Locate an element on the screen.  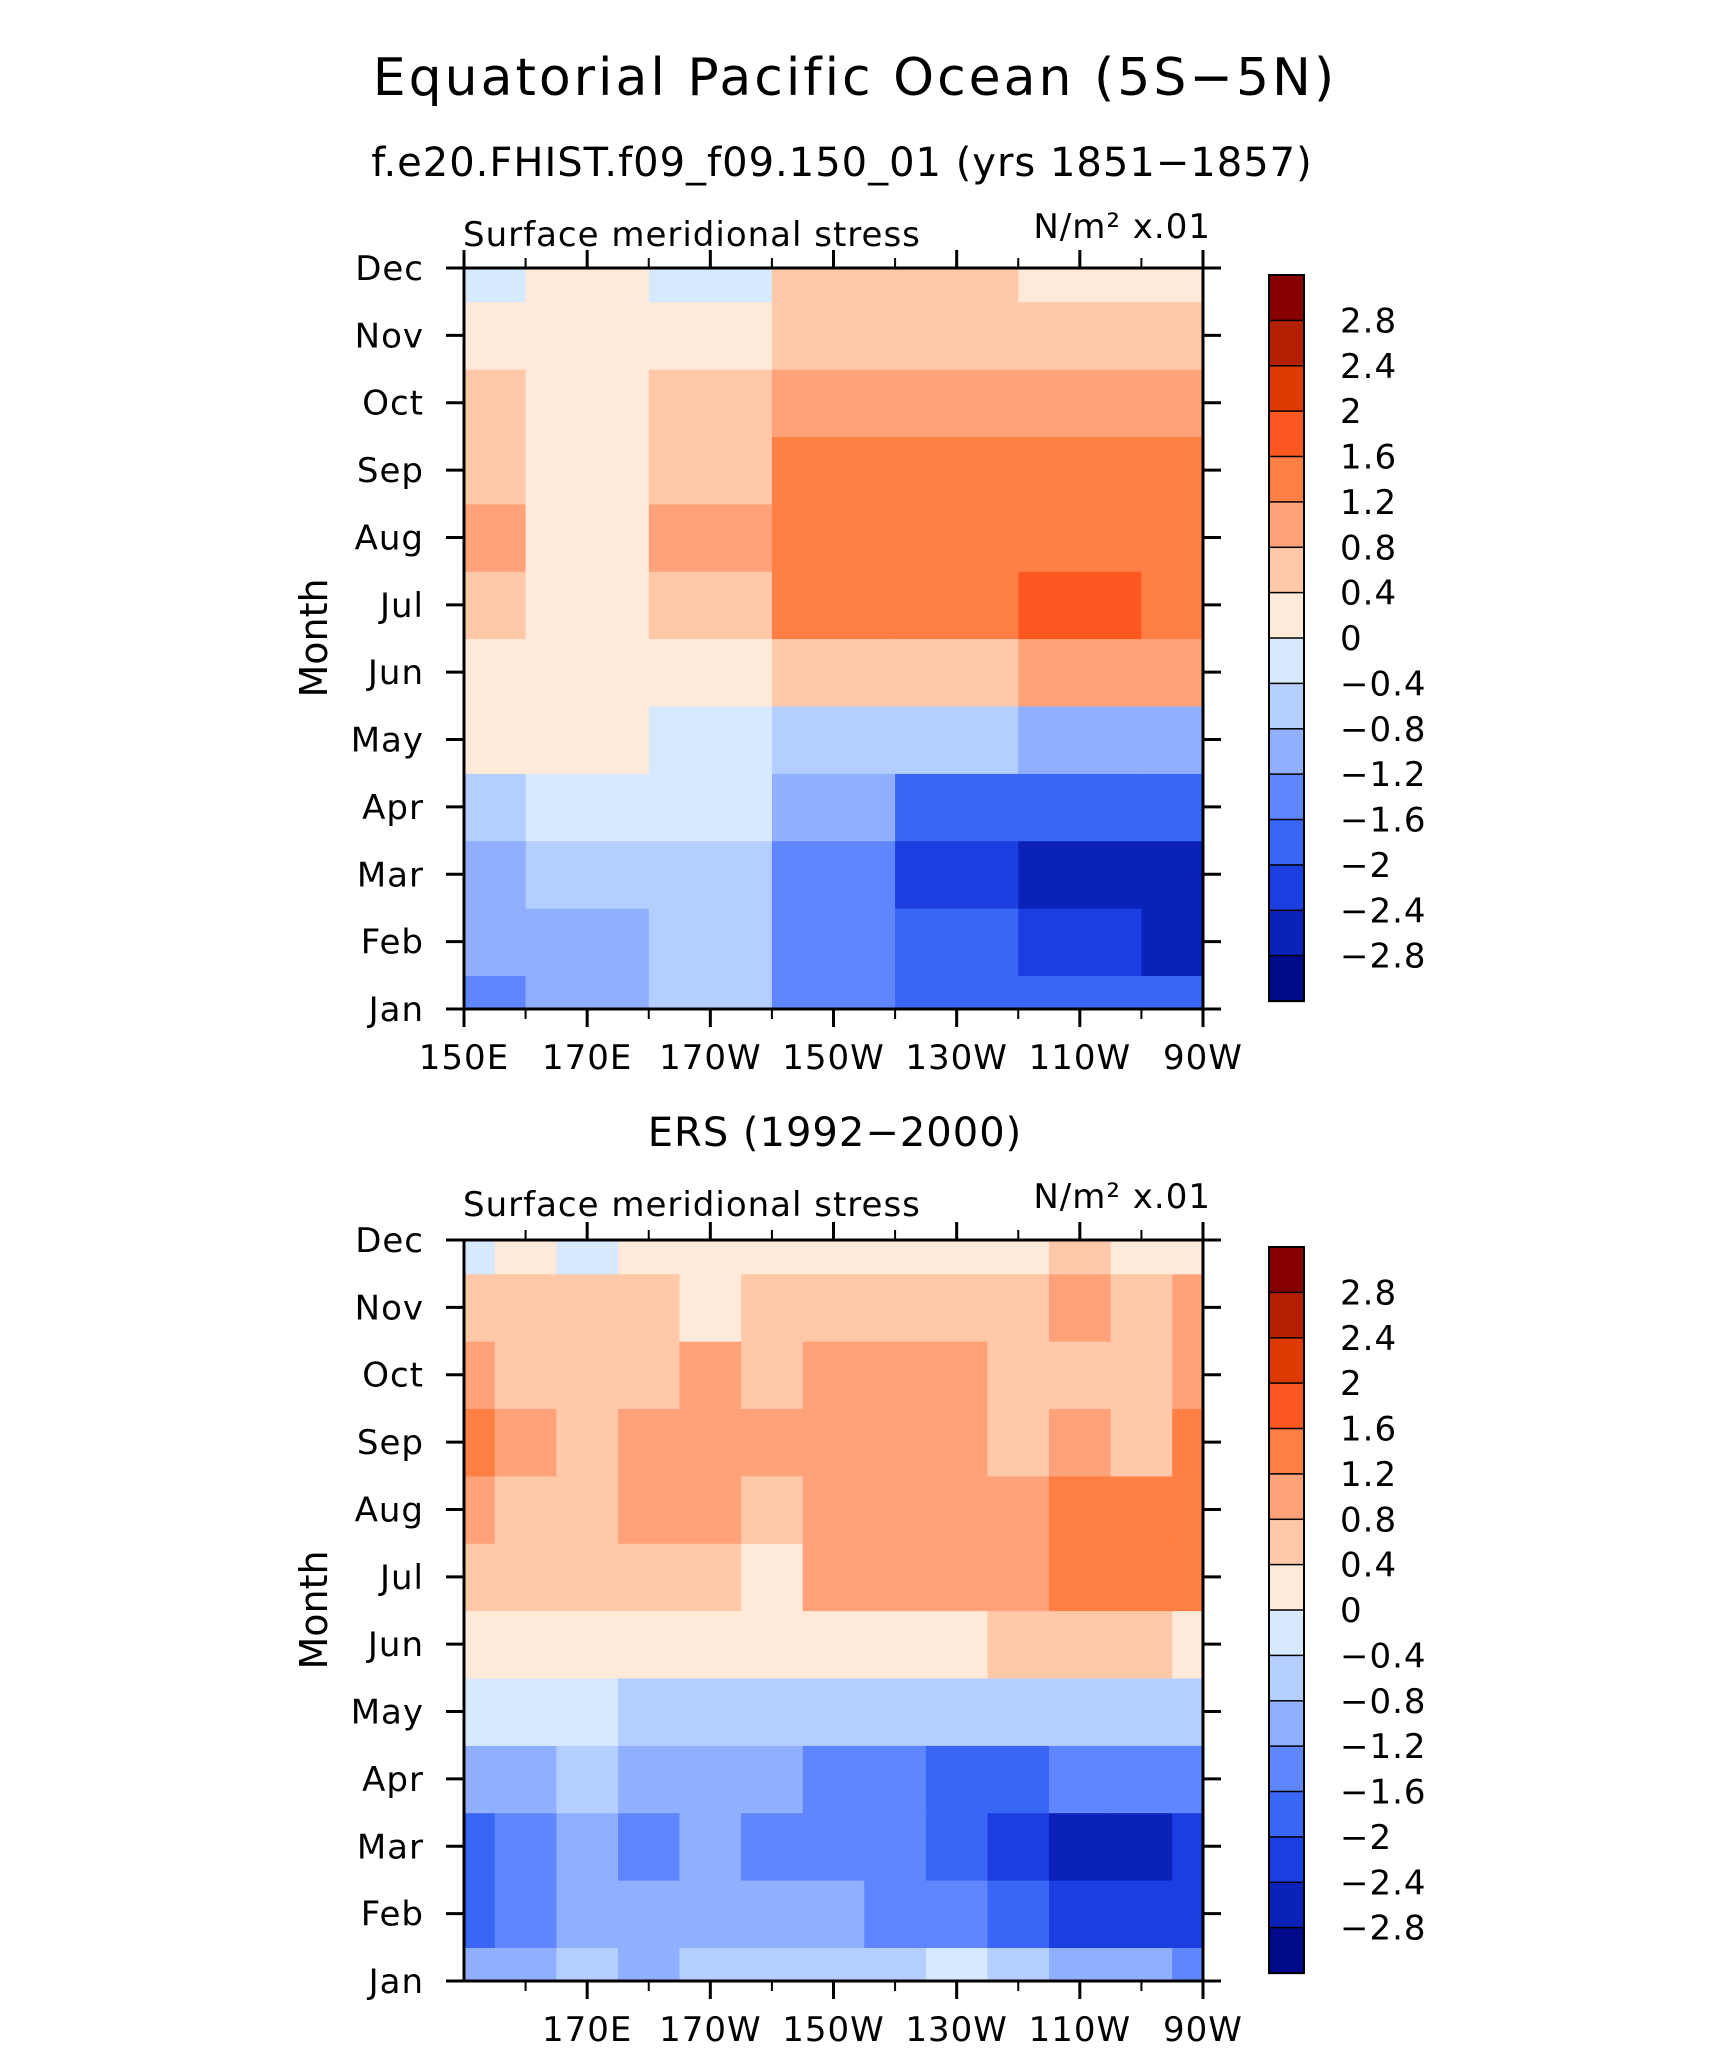
panel-top-y-axis-title: Month is located at coordinates (314, 637).